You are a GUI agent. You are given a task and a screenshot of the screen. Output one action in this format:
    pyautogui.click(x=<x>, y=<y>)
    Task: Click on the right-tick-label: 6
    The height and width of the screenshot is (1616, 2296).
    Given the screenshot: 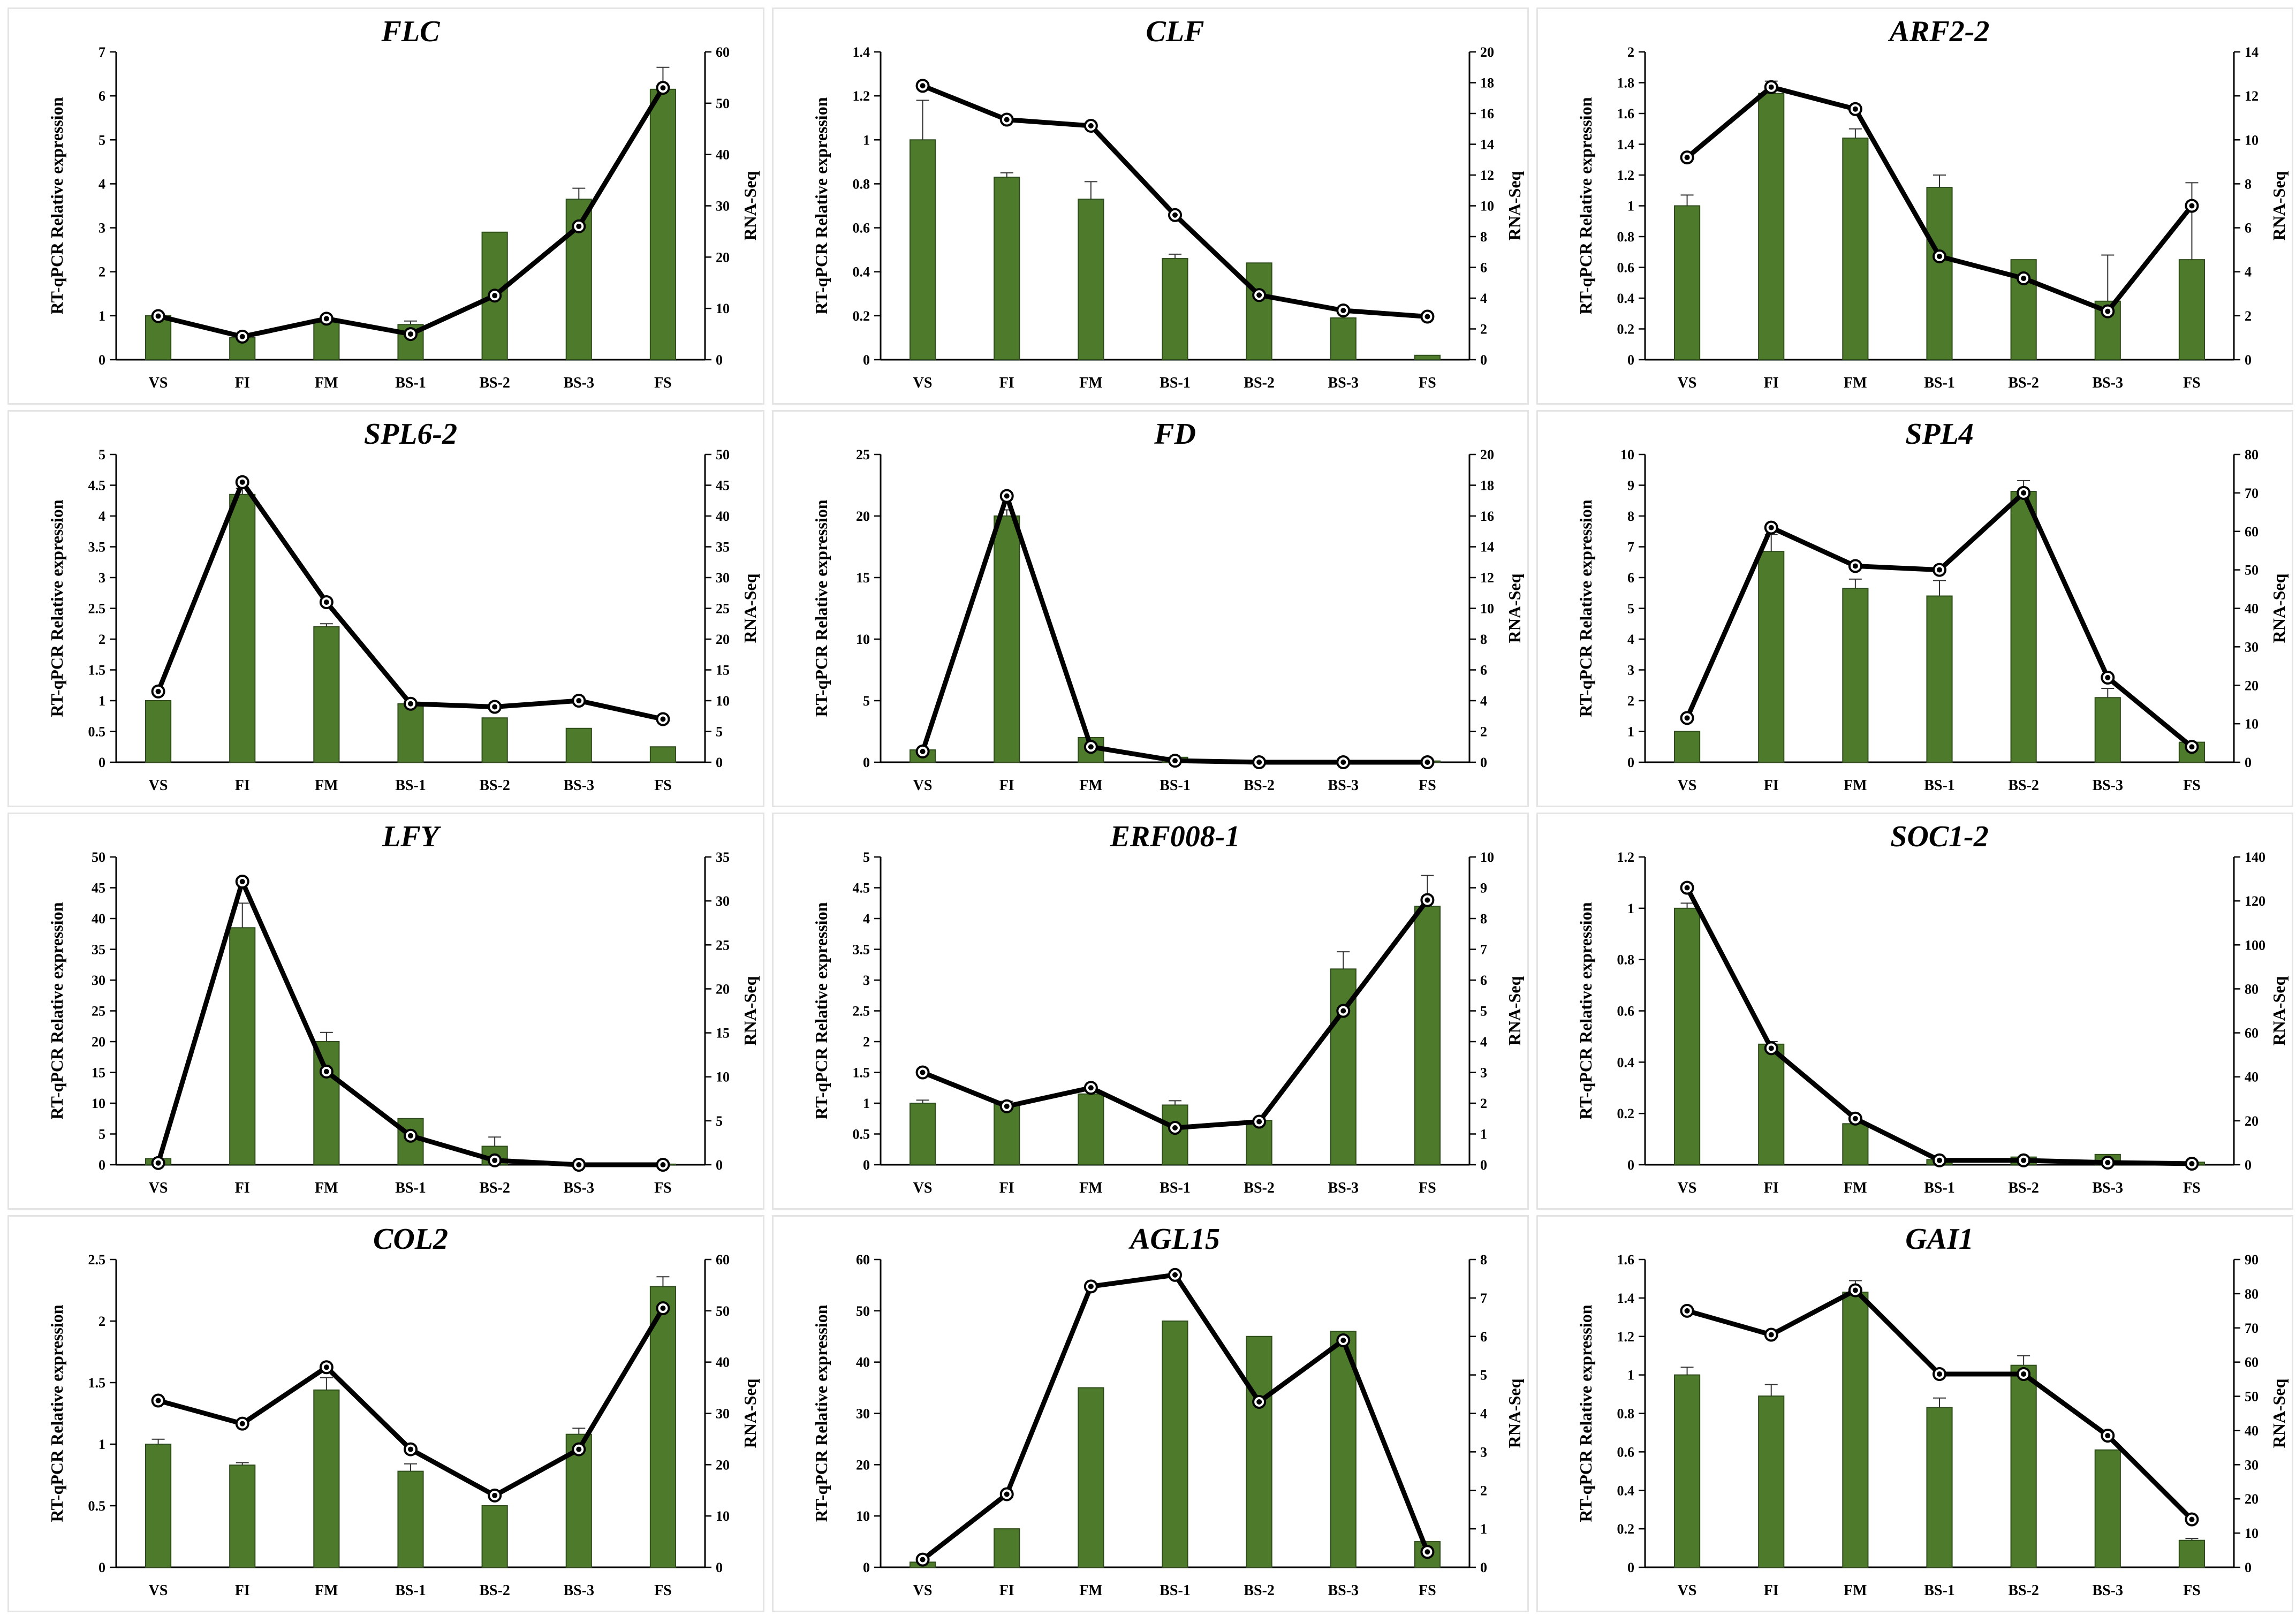 What is the action you would take?
    pyautogui.click(x=1483, y=670)
    